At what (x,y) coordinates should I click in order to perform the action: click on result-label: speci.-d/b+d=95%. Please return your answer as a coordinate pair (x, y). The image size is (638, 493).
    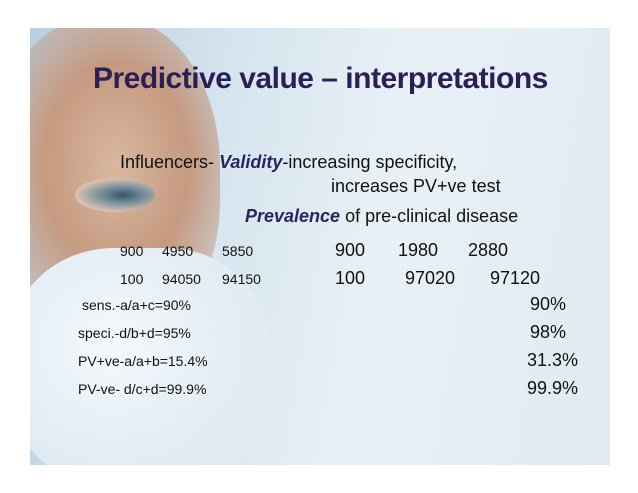
    Looking at the image, I should click on (134, 333).